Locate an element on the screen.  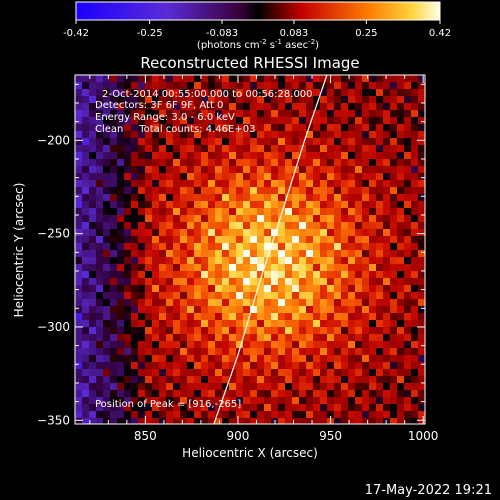
colorbar-tick-label: 0.42 is located at coordinates (440, 33).